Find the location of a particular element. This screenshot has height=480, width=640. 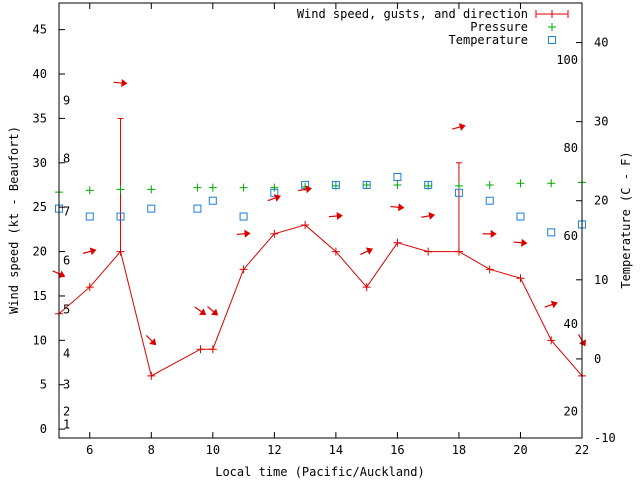

y-axis-label: Wind speed (kt - Beaufort) is located at coordinates (14, 220).